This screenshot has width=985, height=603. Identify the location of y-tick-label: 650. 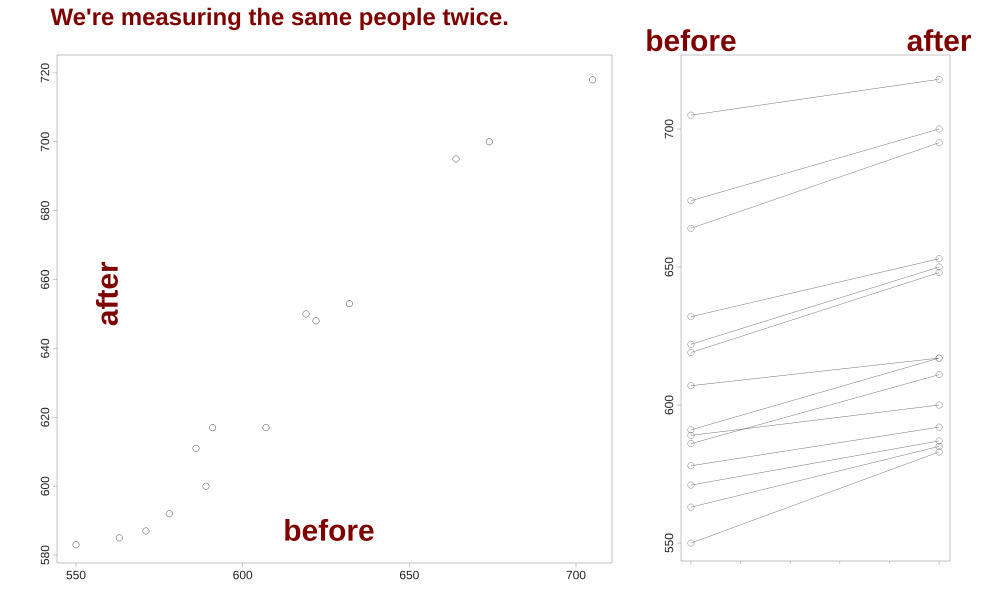
(669, 266).